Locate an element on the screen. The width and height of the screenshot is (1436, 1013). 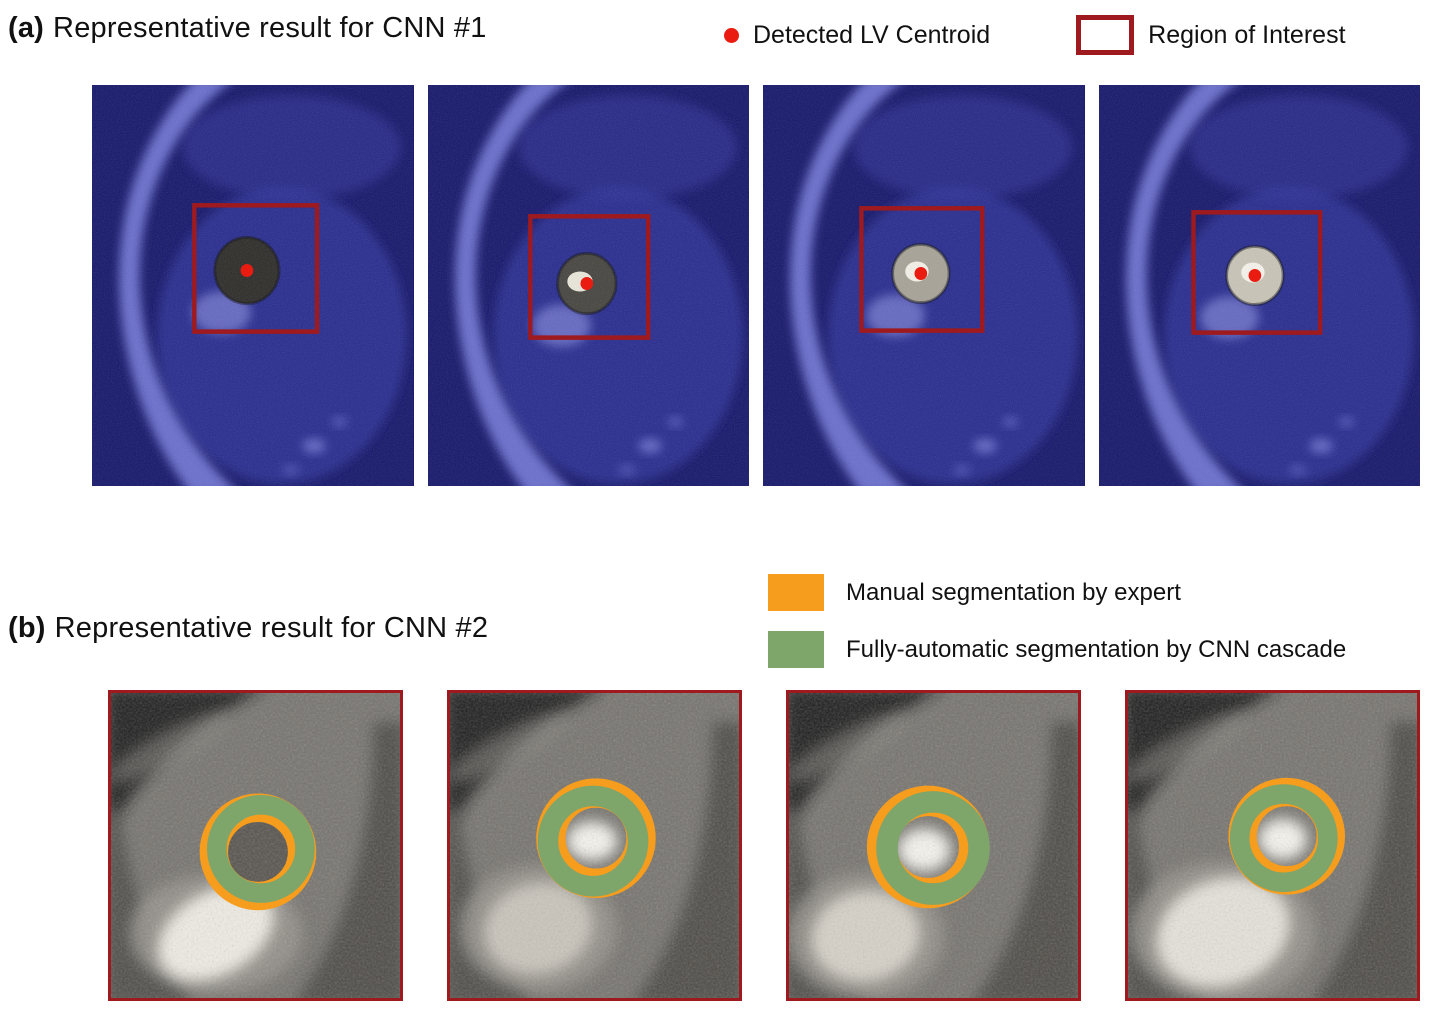
legend-item-manual: Manual segmentation by expert is located at coordinates (1057, 592).